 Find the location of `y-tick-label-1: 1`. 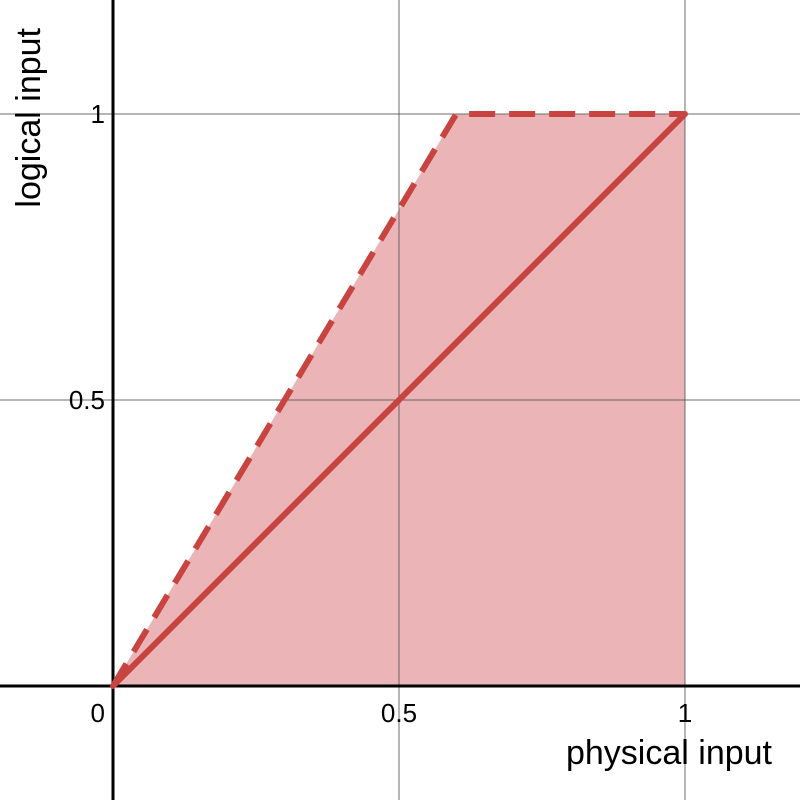

y-tick-label-1: 1 is located at coordinates (98, 114).